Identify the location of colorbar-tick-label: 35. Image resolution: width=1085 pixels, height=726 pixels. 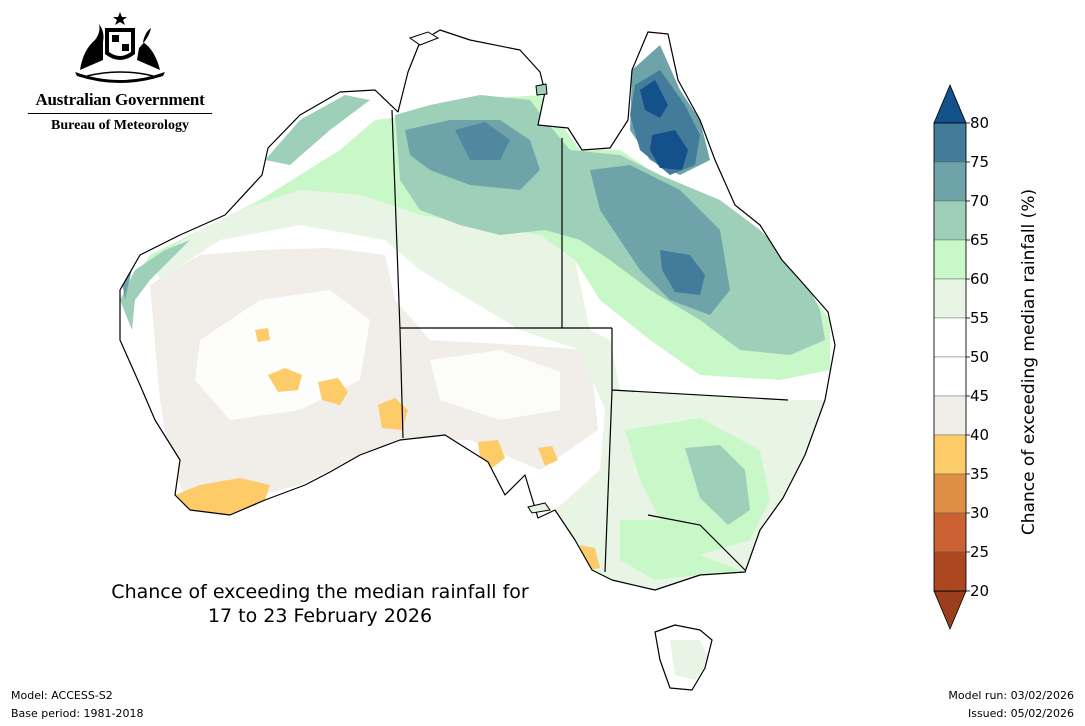
(979, 474).